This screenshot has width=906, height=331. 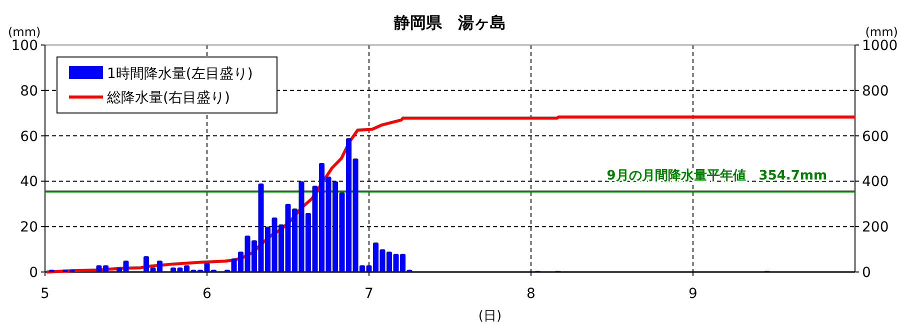 What do you see at coordinates (29, 228) in the screenshot?
I see `y-tick-label: 20` at bounding box center [29, 228].